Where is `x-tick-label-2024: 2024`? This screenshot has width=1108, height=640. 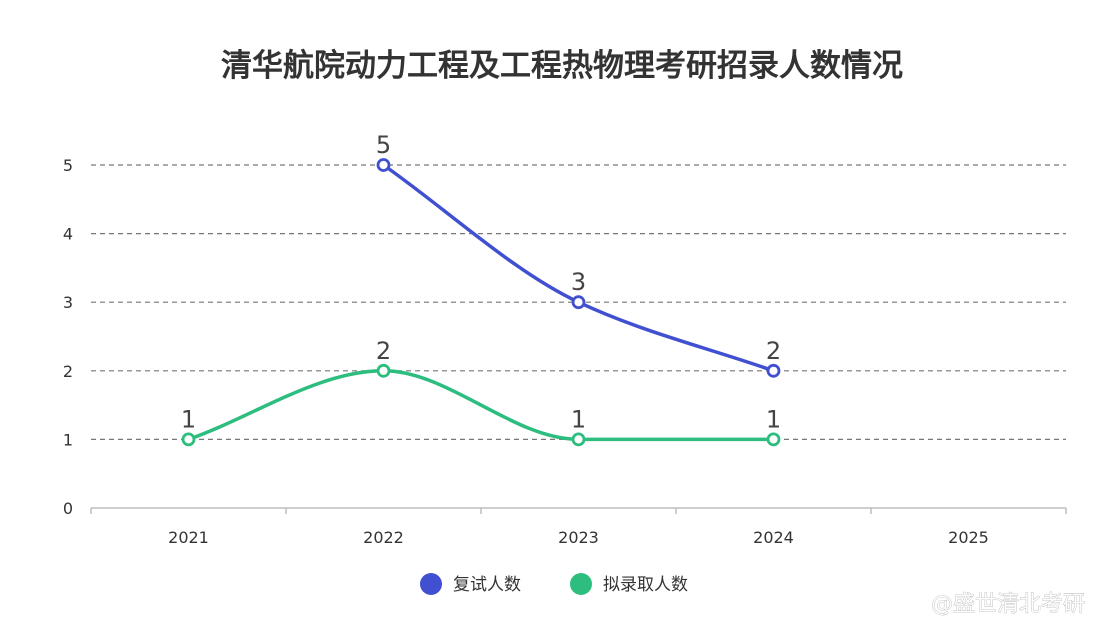 x-tick-label-2024: 2024 is located at coordinates (773, 537).